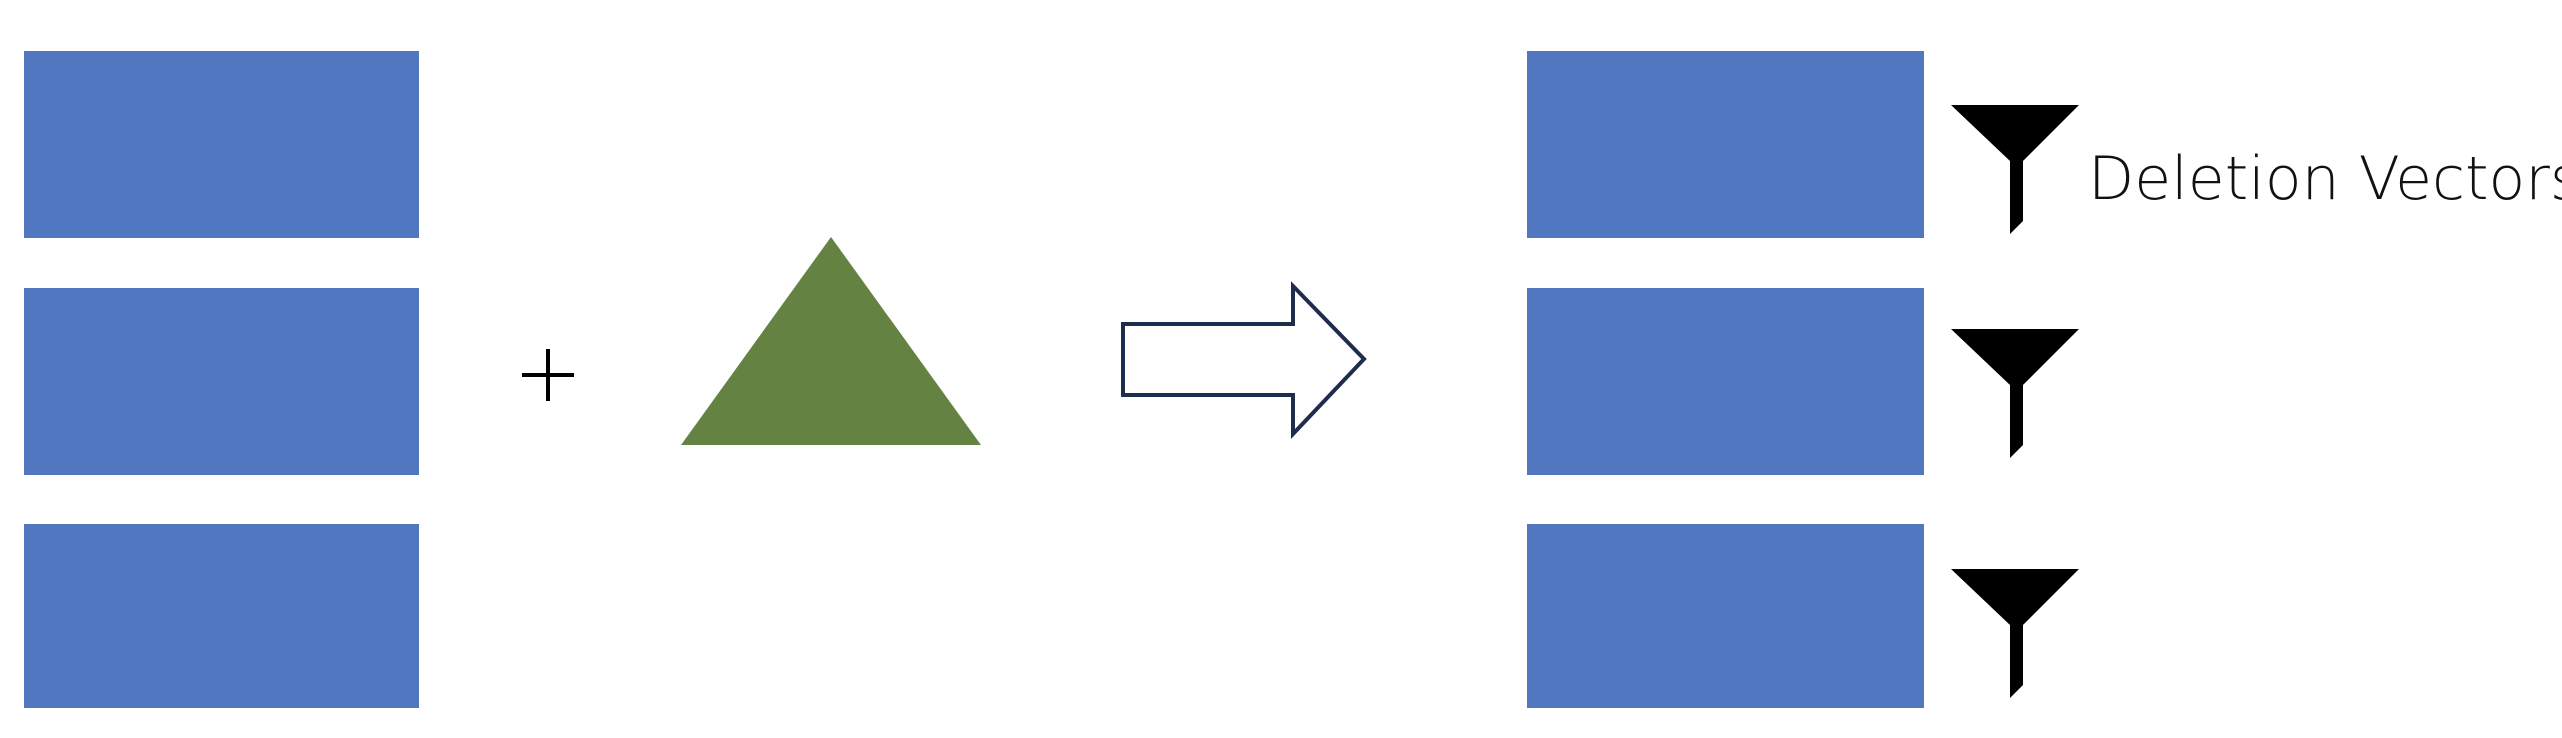 The width and height of the screenshot is (2562, 738). Describe the element at coordinates (831, 341) in the screenshot. I see `triangle-shape` at that location.